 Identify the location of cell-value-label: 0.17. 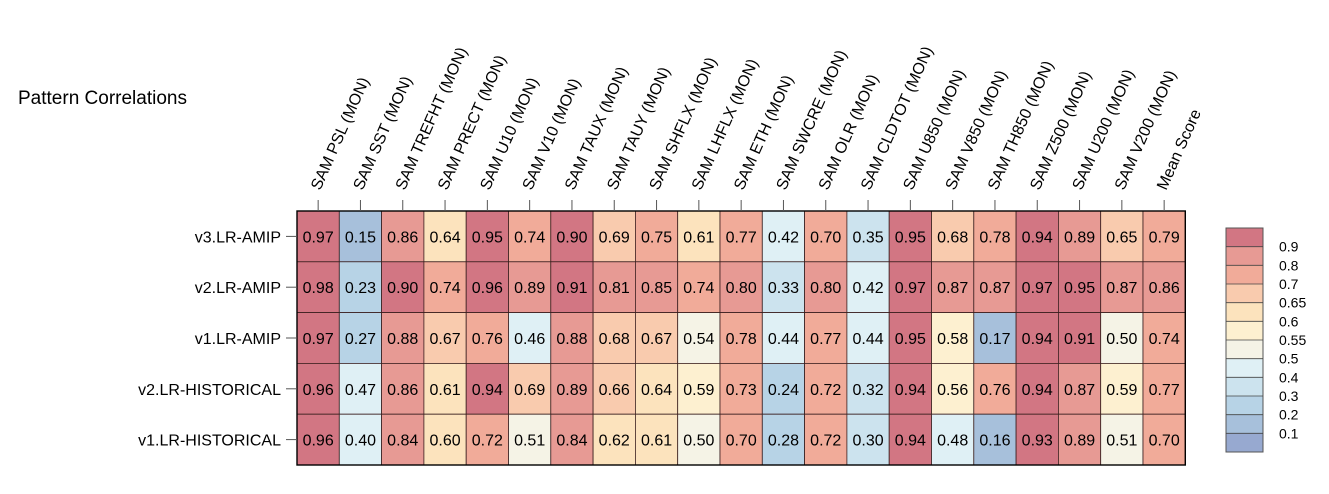
(994, 339).